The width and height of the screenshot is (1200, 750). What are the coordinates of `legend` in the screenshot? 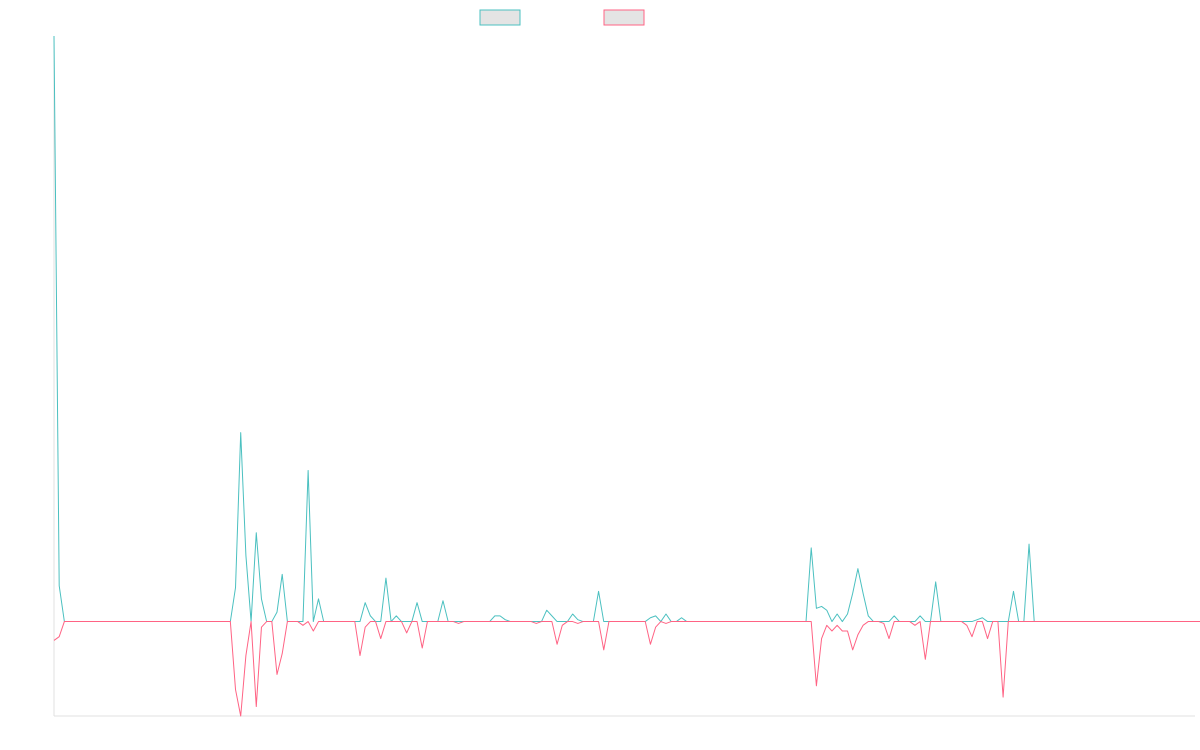 It's located at (562, 17).